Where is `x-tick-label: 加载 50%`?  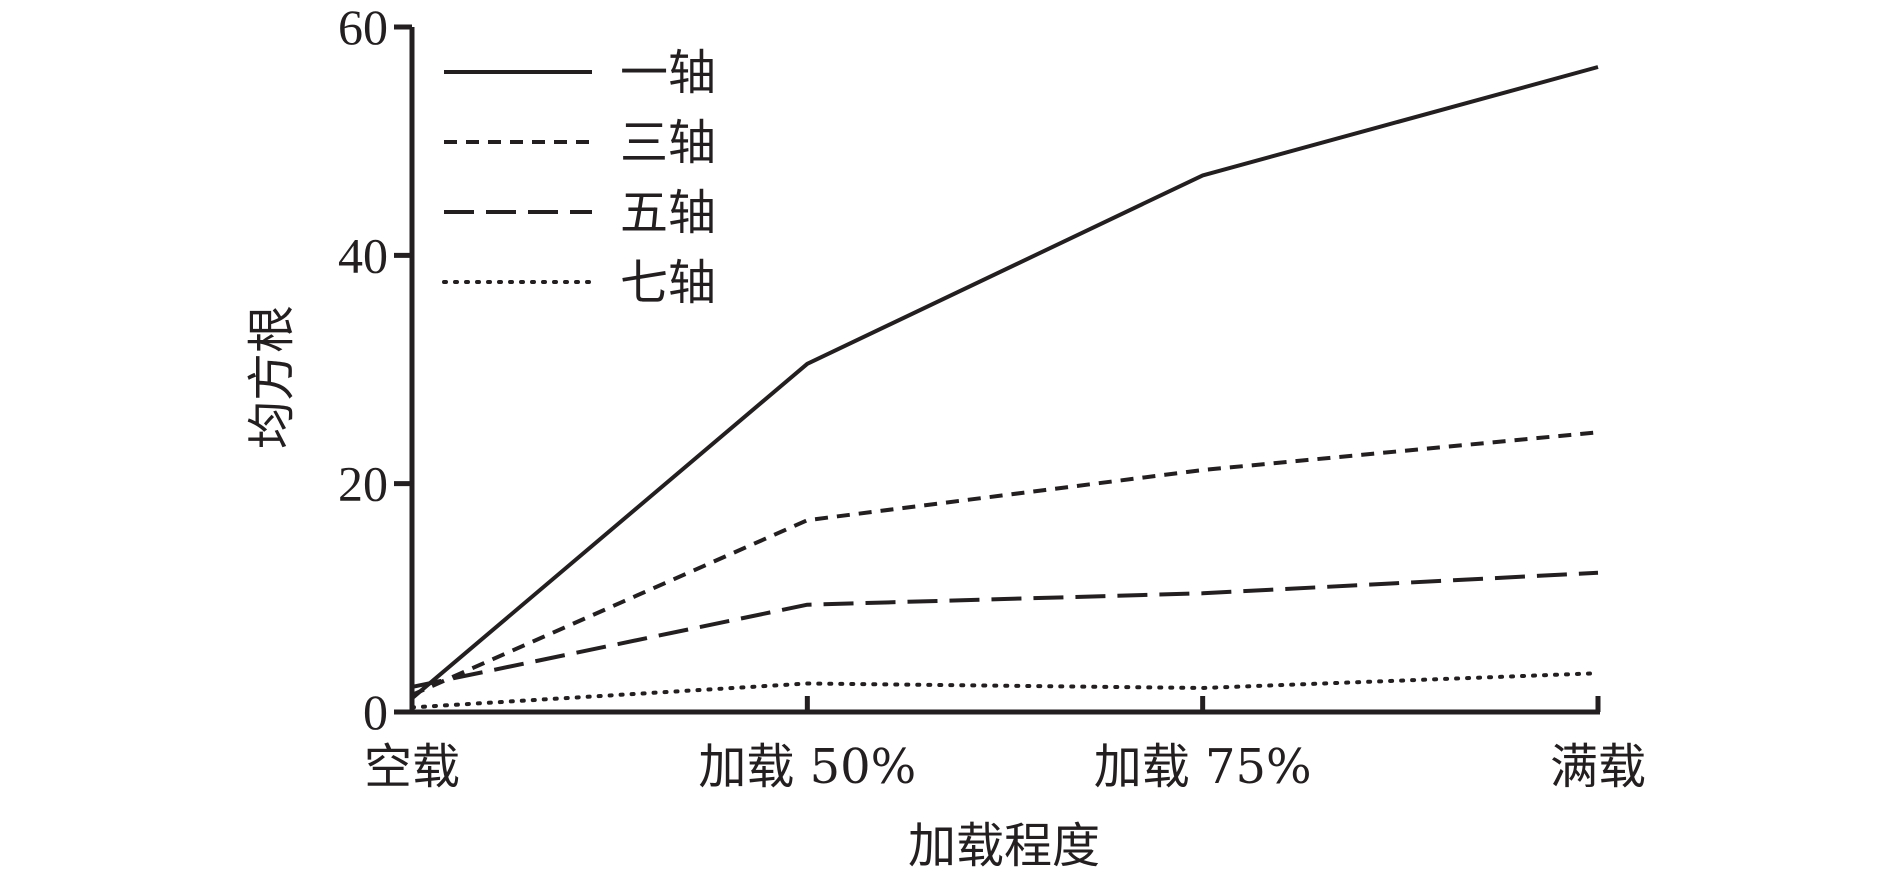
x-tick-label: 加载 50% is located at coordinates (807, 767).